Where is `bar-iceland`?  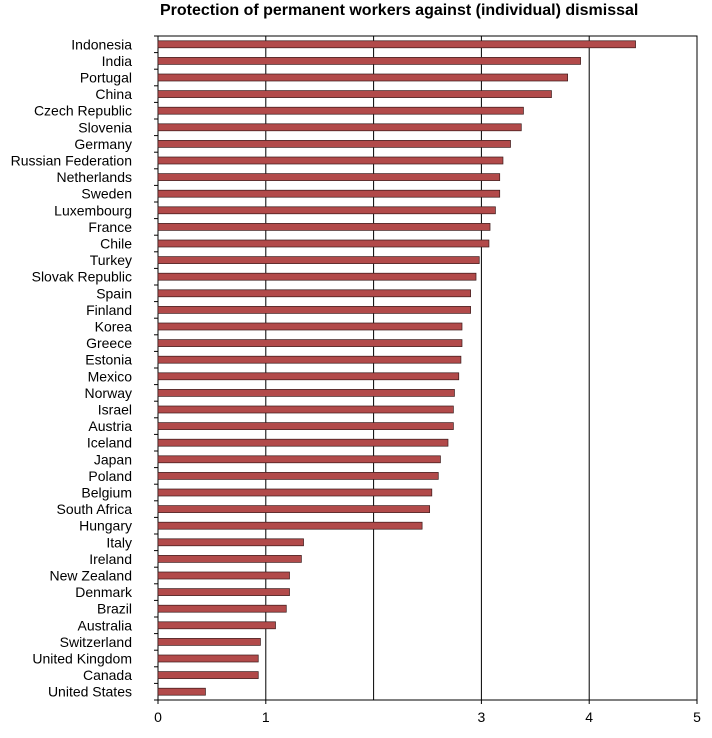 bar-iceland is located at coordinates (303, 442).